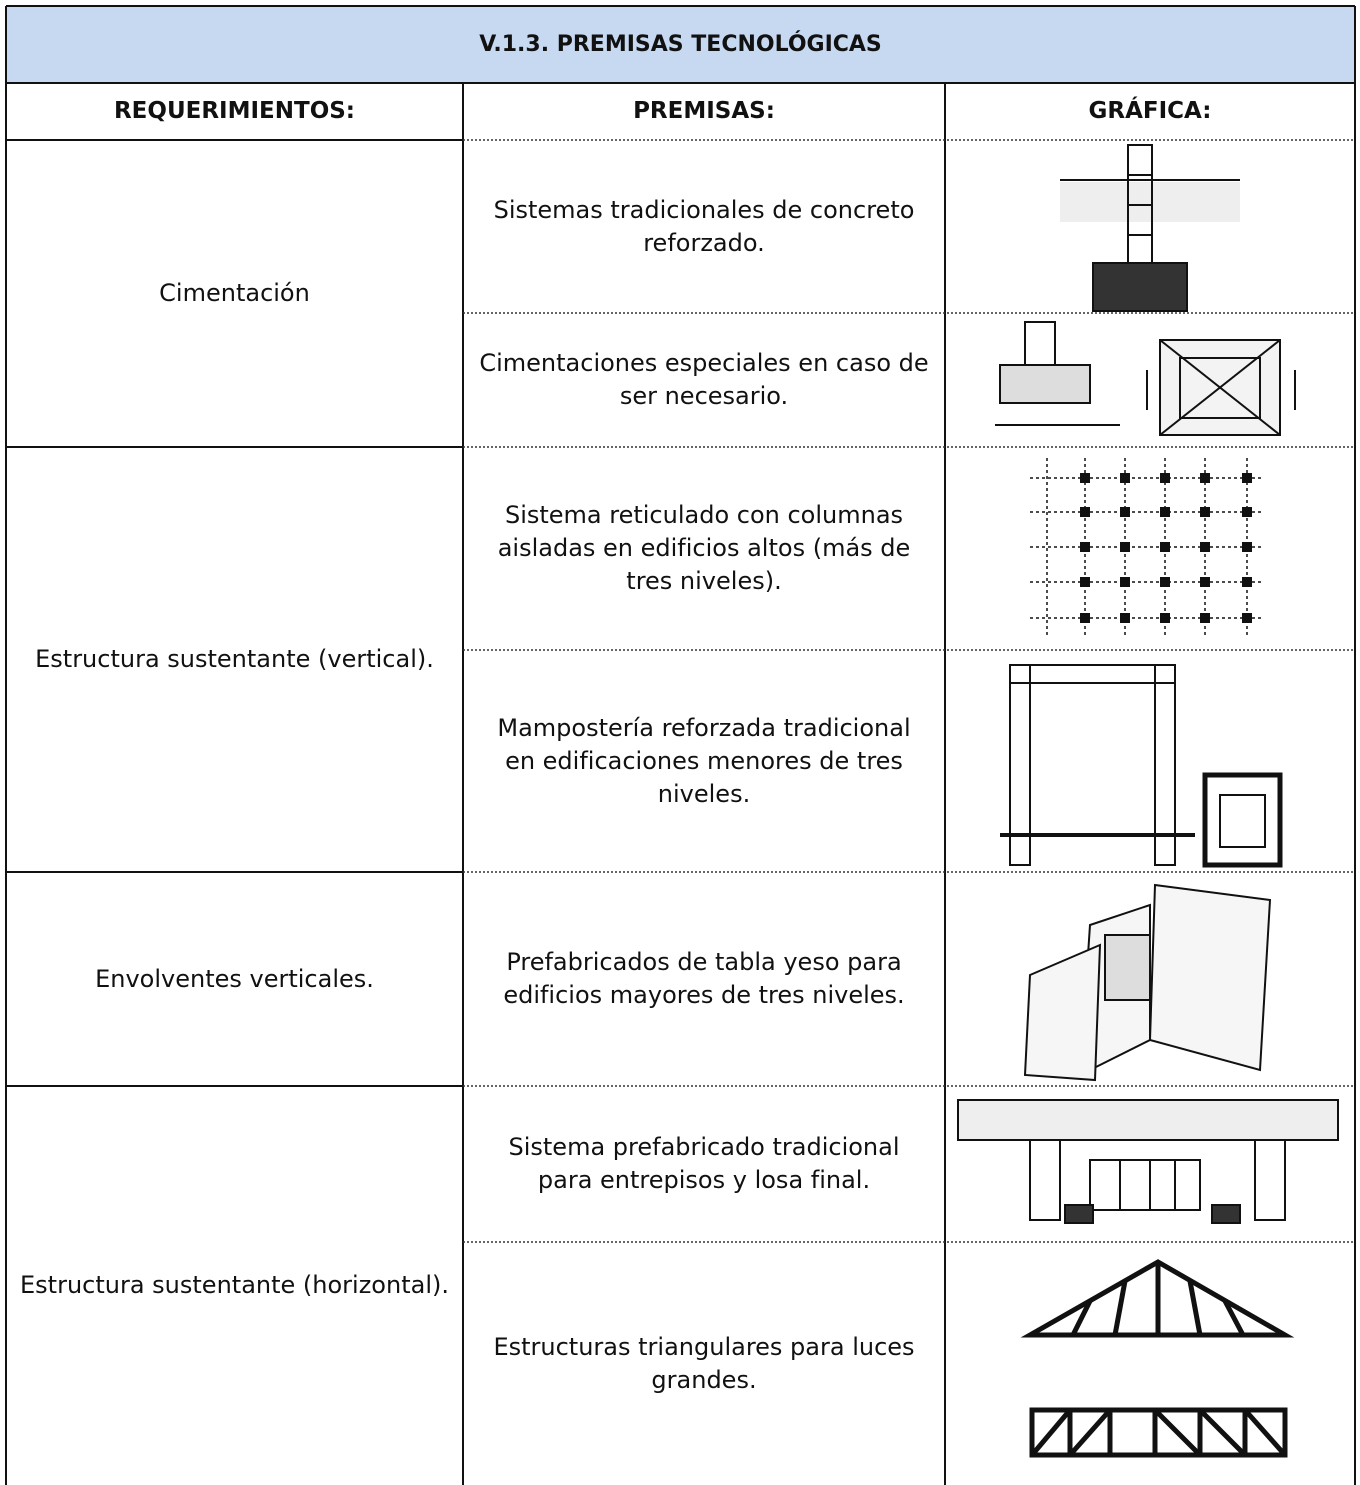 The width and height of the screenshot is (1360, 1485). Describe the element at coordinates (234, 111) in the screenshot. I see `column-header: REQUERIMIENTOS:` at that location.